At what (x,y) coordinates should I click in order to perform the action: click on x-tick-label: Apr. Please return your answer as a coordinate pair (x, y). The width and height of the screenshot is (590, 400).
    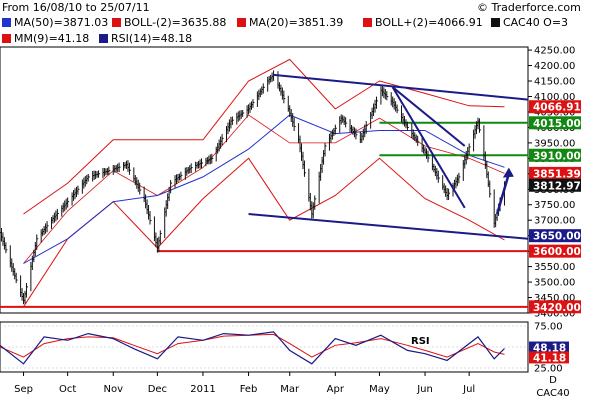
    Looking at the image, I should click on (336, 389).